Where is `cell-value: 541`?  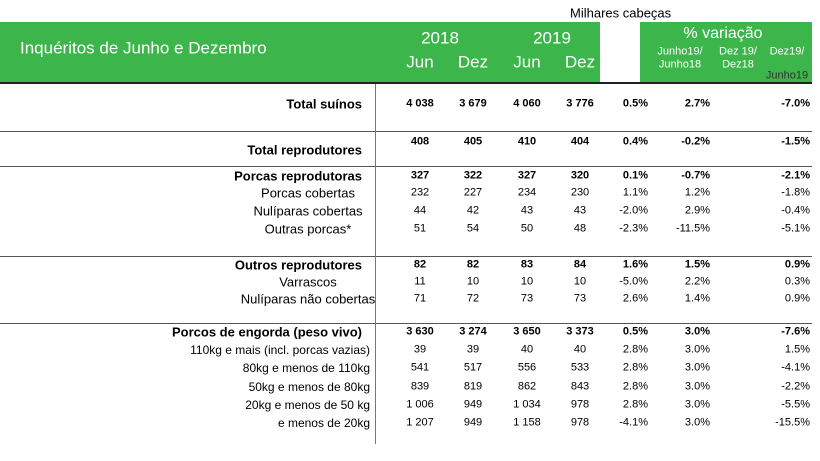
cell-value: 541 is located at coordinates (420, 367).